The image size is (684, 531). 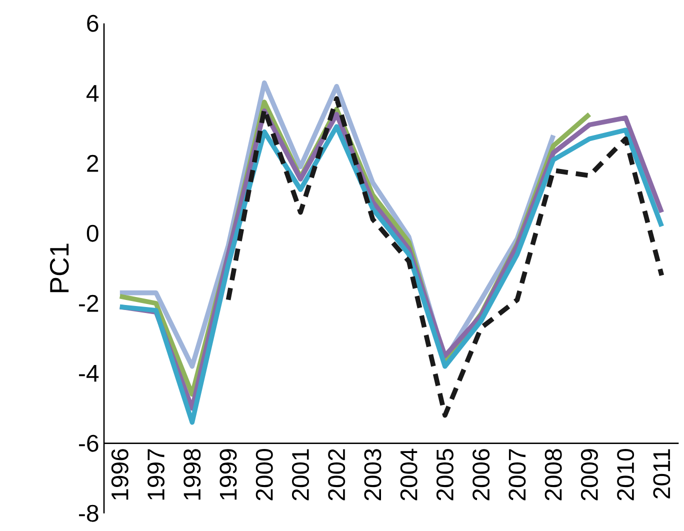 I want to click on y-tick-label: -8, so click(x=88, y=513).